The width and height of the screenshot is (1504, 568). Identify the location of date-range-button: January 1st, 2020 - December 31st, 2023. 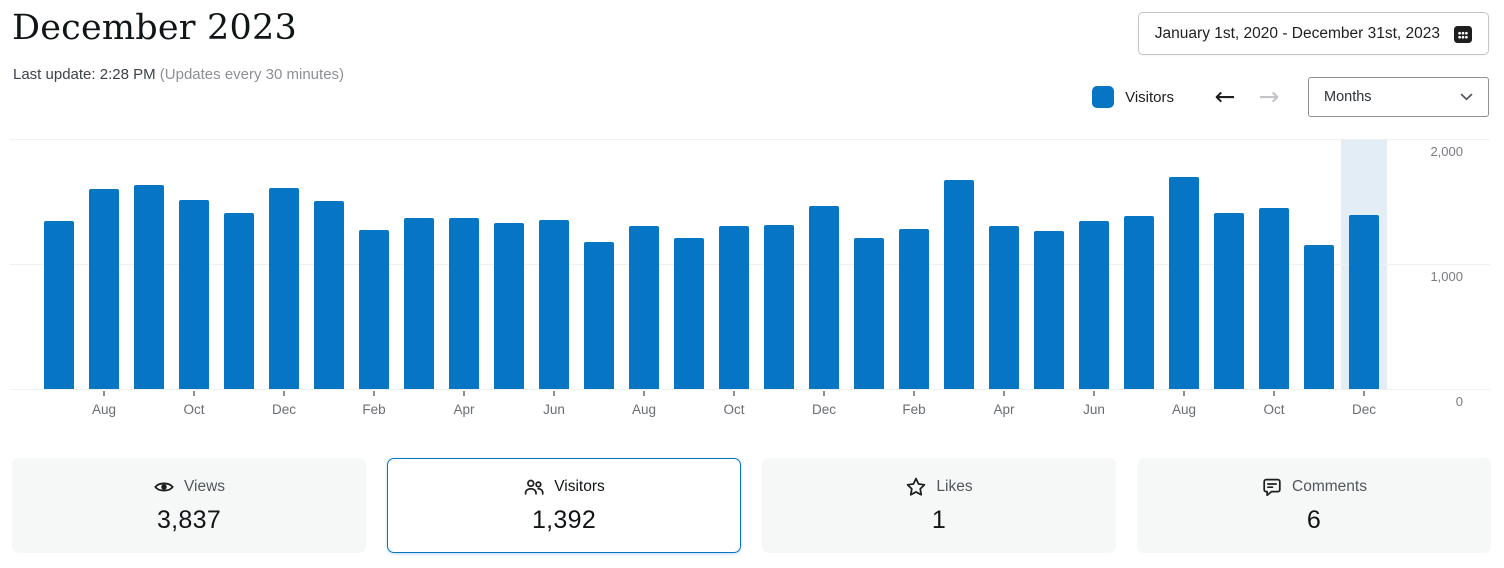
(1313, 33).